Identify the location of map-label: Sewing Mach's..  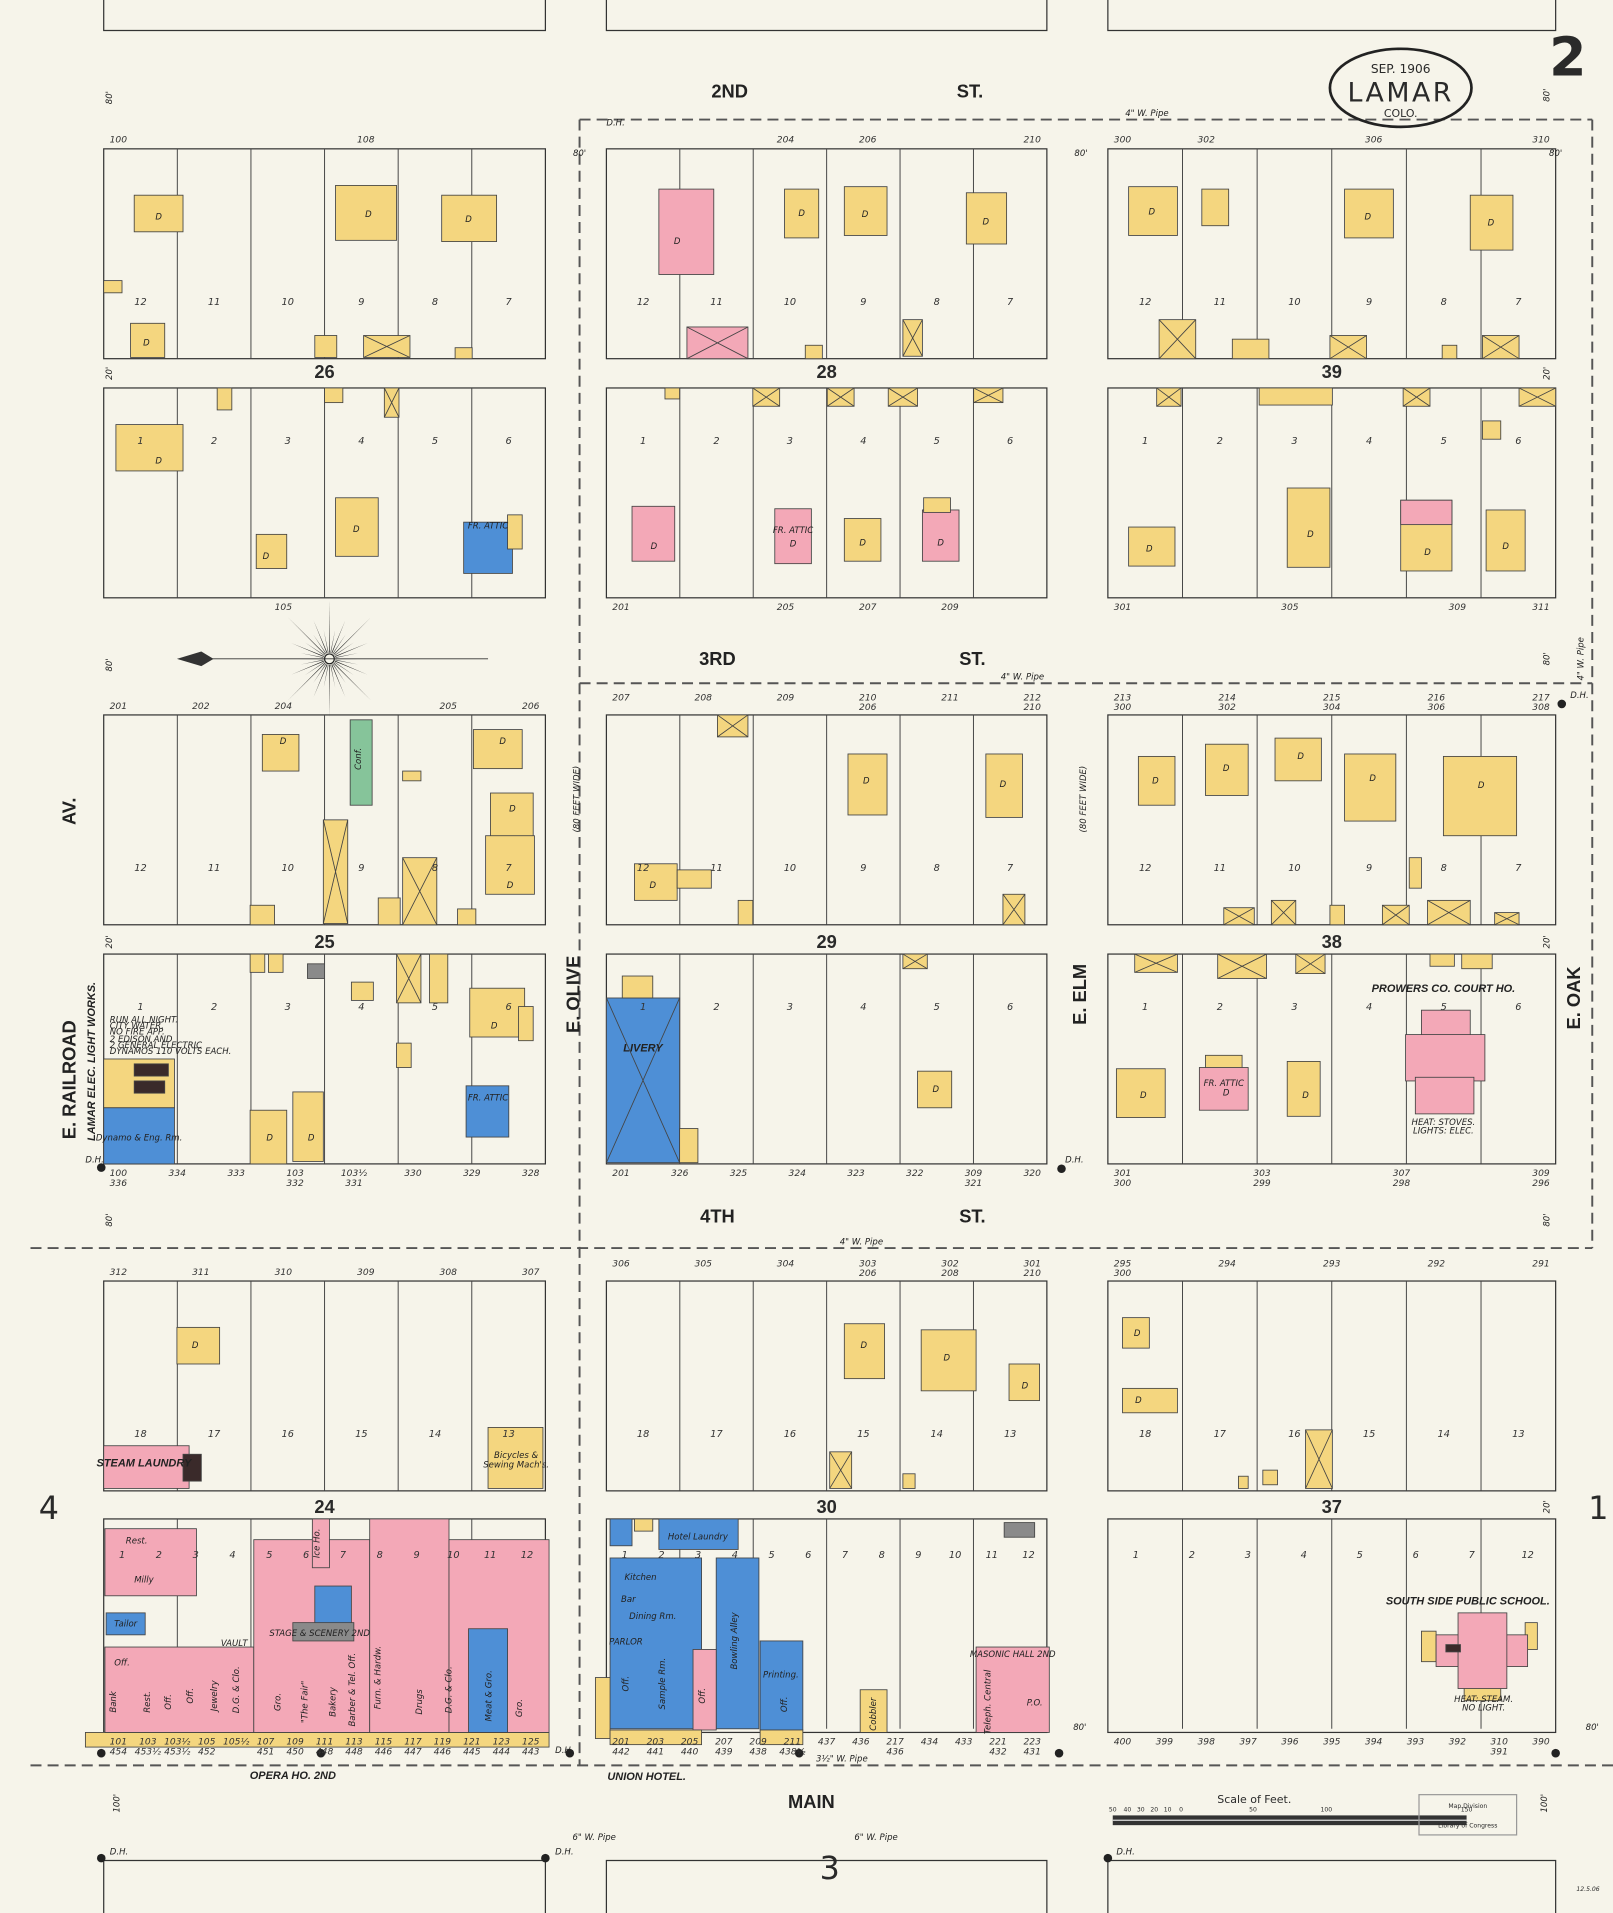
(516, 1466).